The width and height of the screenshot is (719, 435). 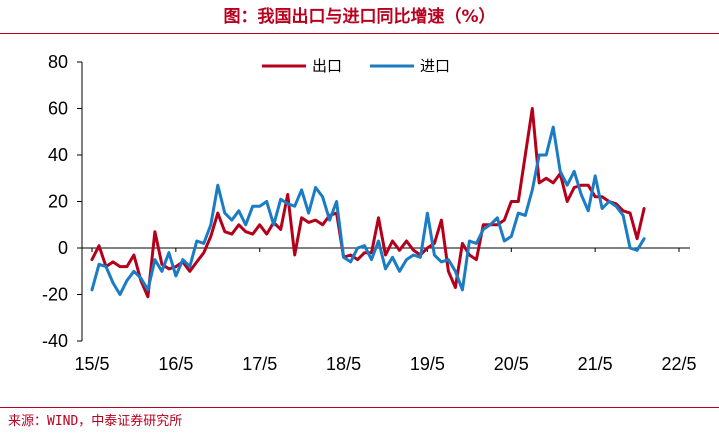 What do you see at coordinates (595, 364) in the screenshot?
I see `x-tick-label: 21/5` at bounding box center [595, 364].